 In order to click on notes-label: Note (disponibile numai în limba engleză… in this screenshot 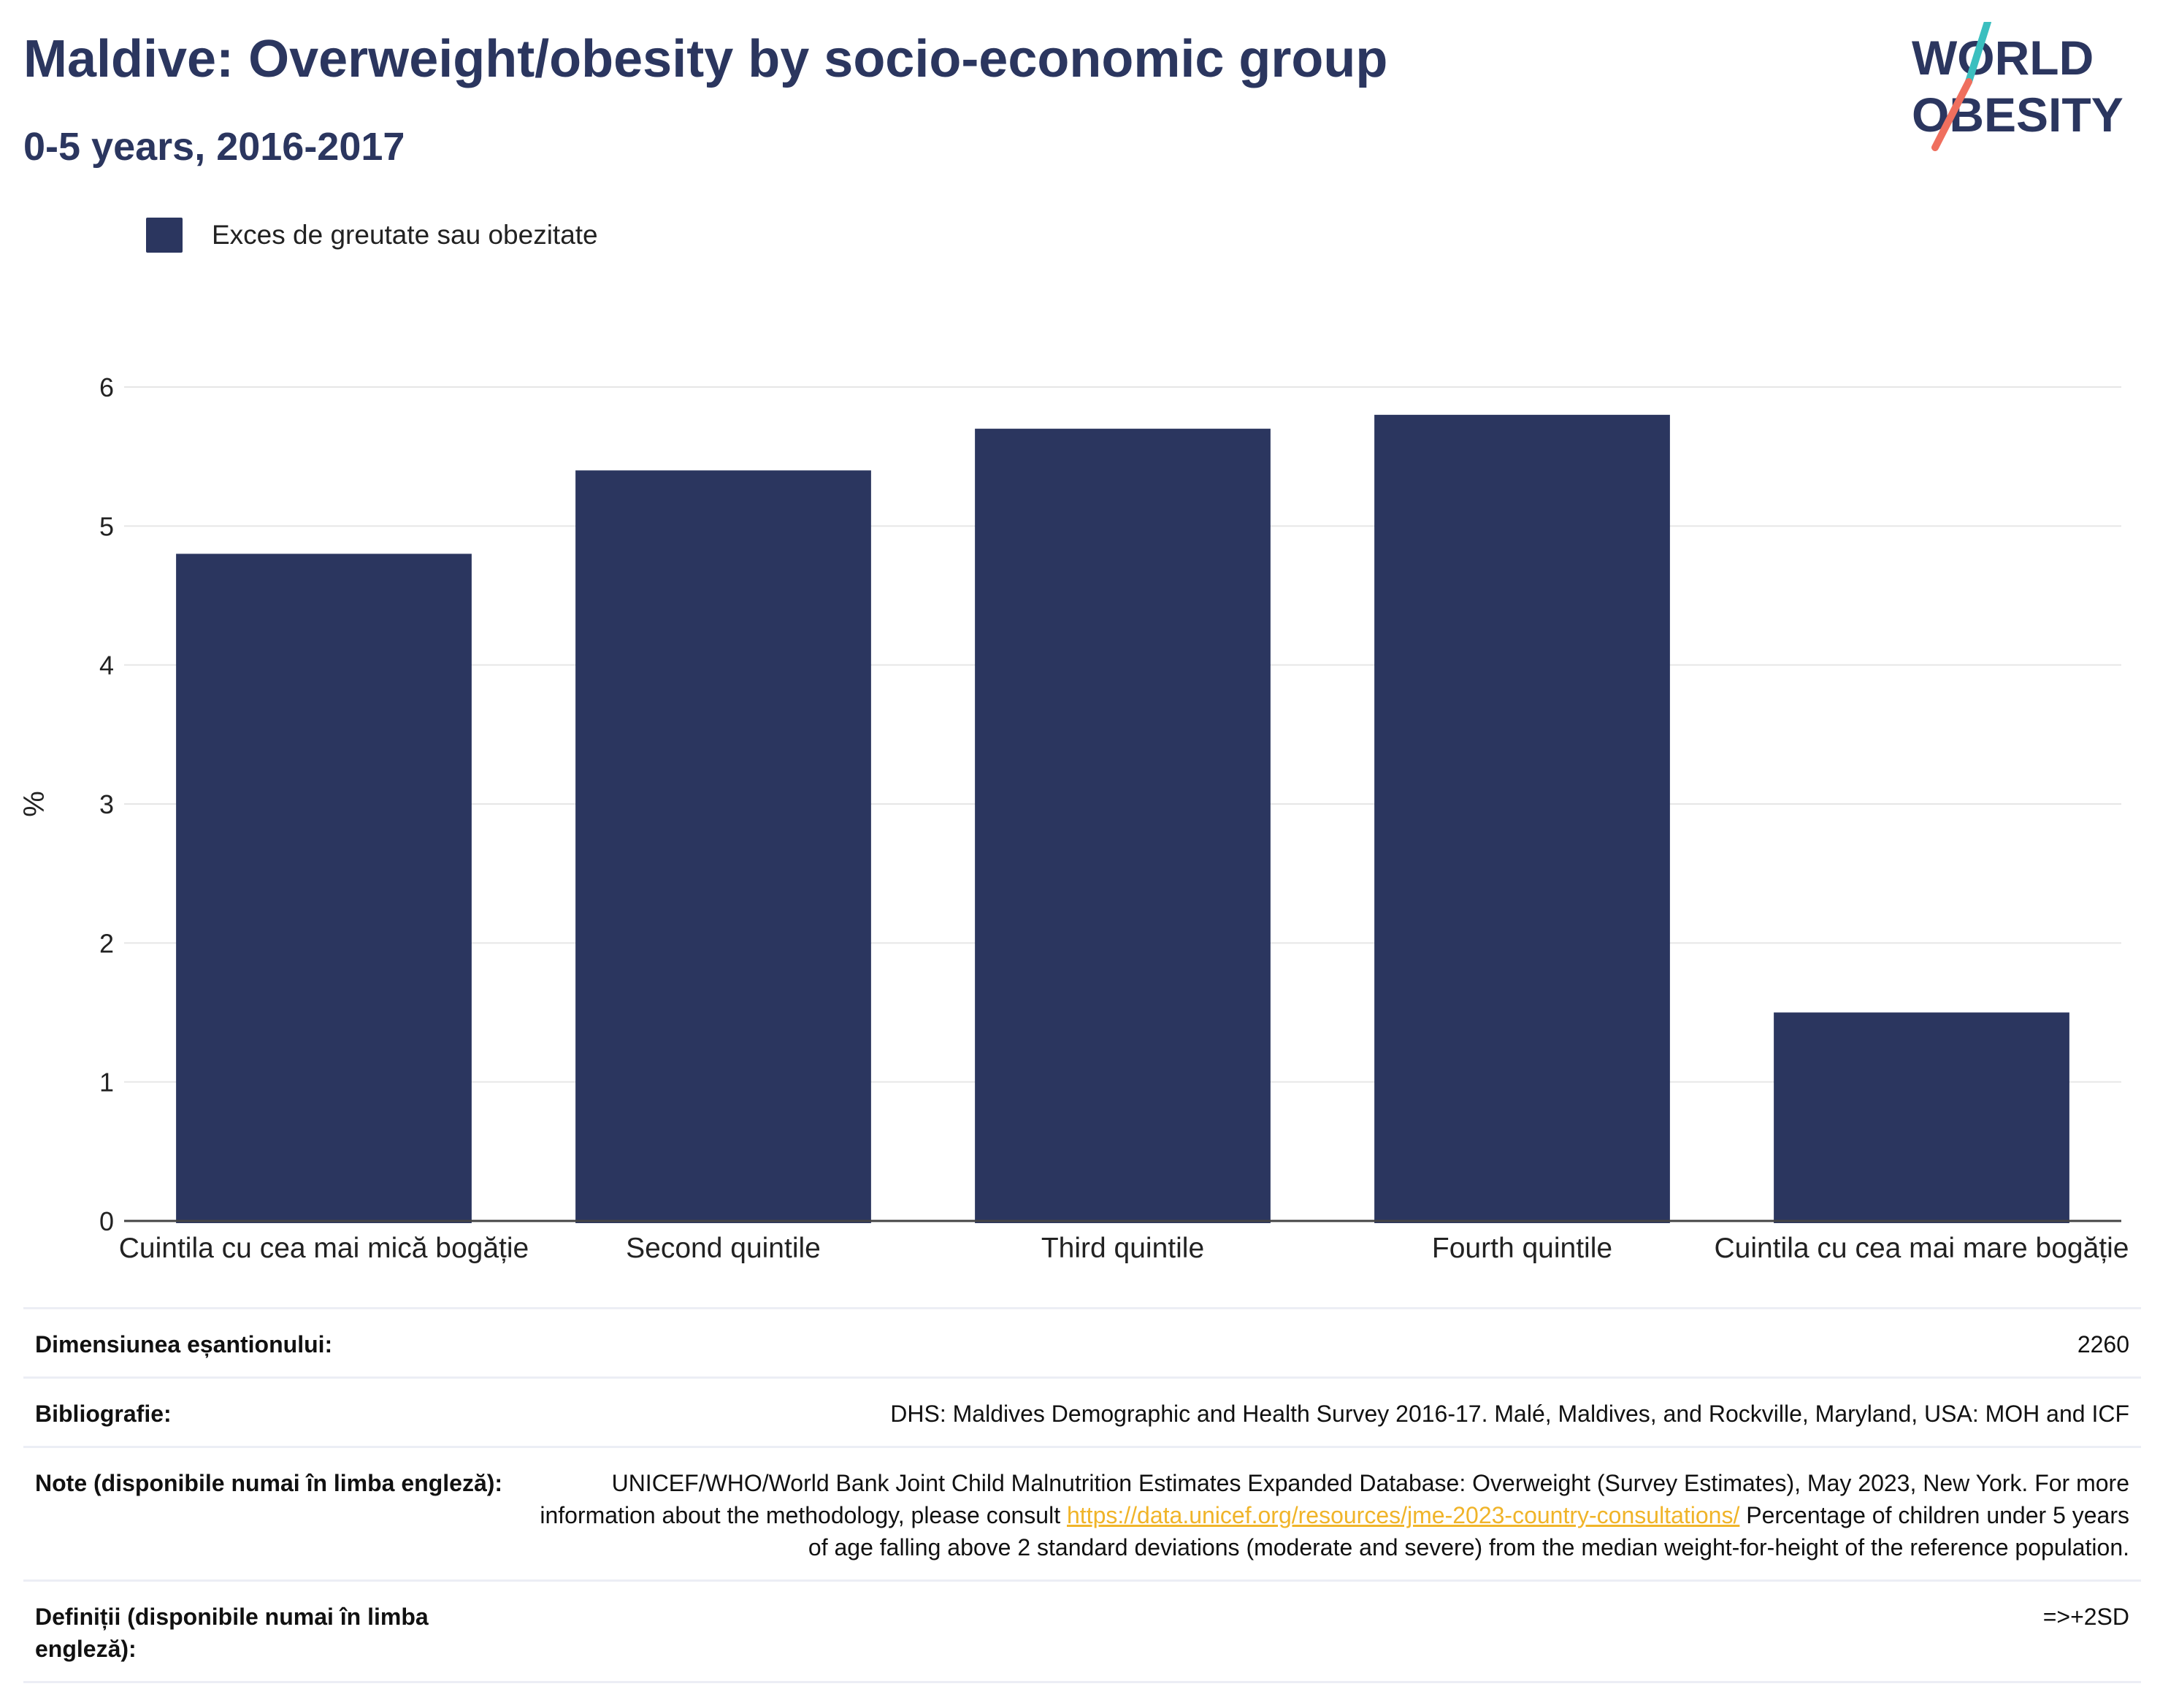, I will do `click(269, 1483)`.